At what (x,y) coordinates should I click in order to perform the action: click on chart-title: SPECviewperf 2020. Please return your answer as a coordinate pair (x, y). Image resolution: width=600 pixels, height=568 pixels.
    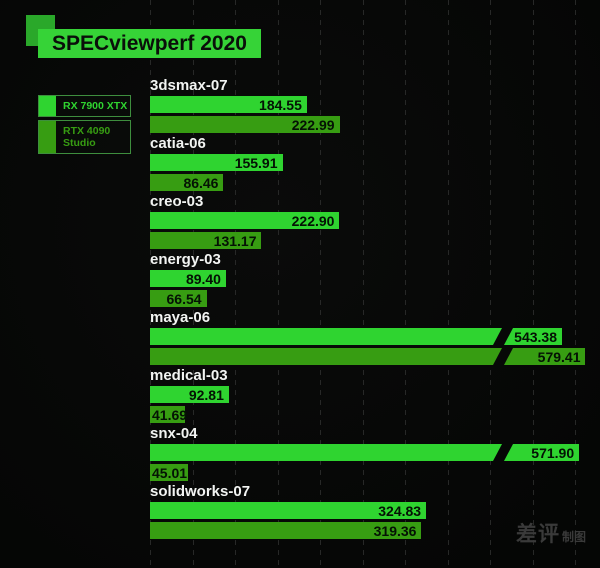
    Looking at the image, I should click on (149, 43).